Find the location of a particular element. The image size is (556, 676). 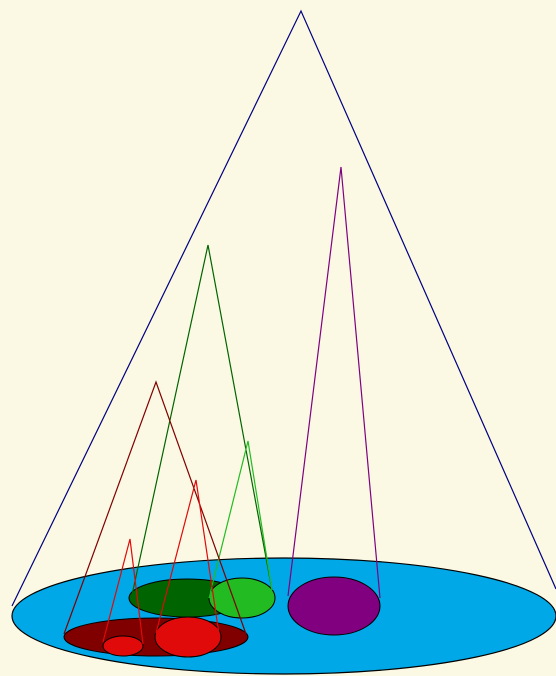

red-cone-small-base is located at coordinates (123, 646).